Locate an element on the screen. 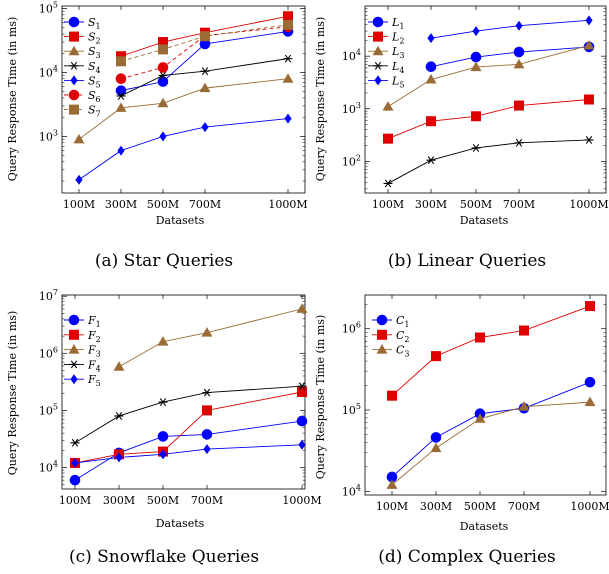 The image size is (609, 574). legend-marker-s6 is located at coordinates (74, 95).